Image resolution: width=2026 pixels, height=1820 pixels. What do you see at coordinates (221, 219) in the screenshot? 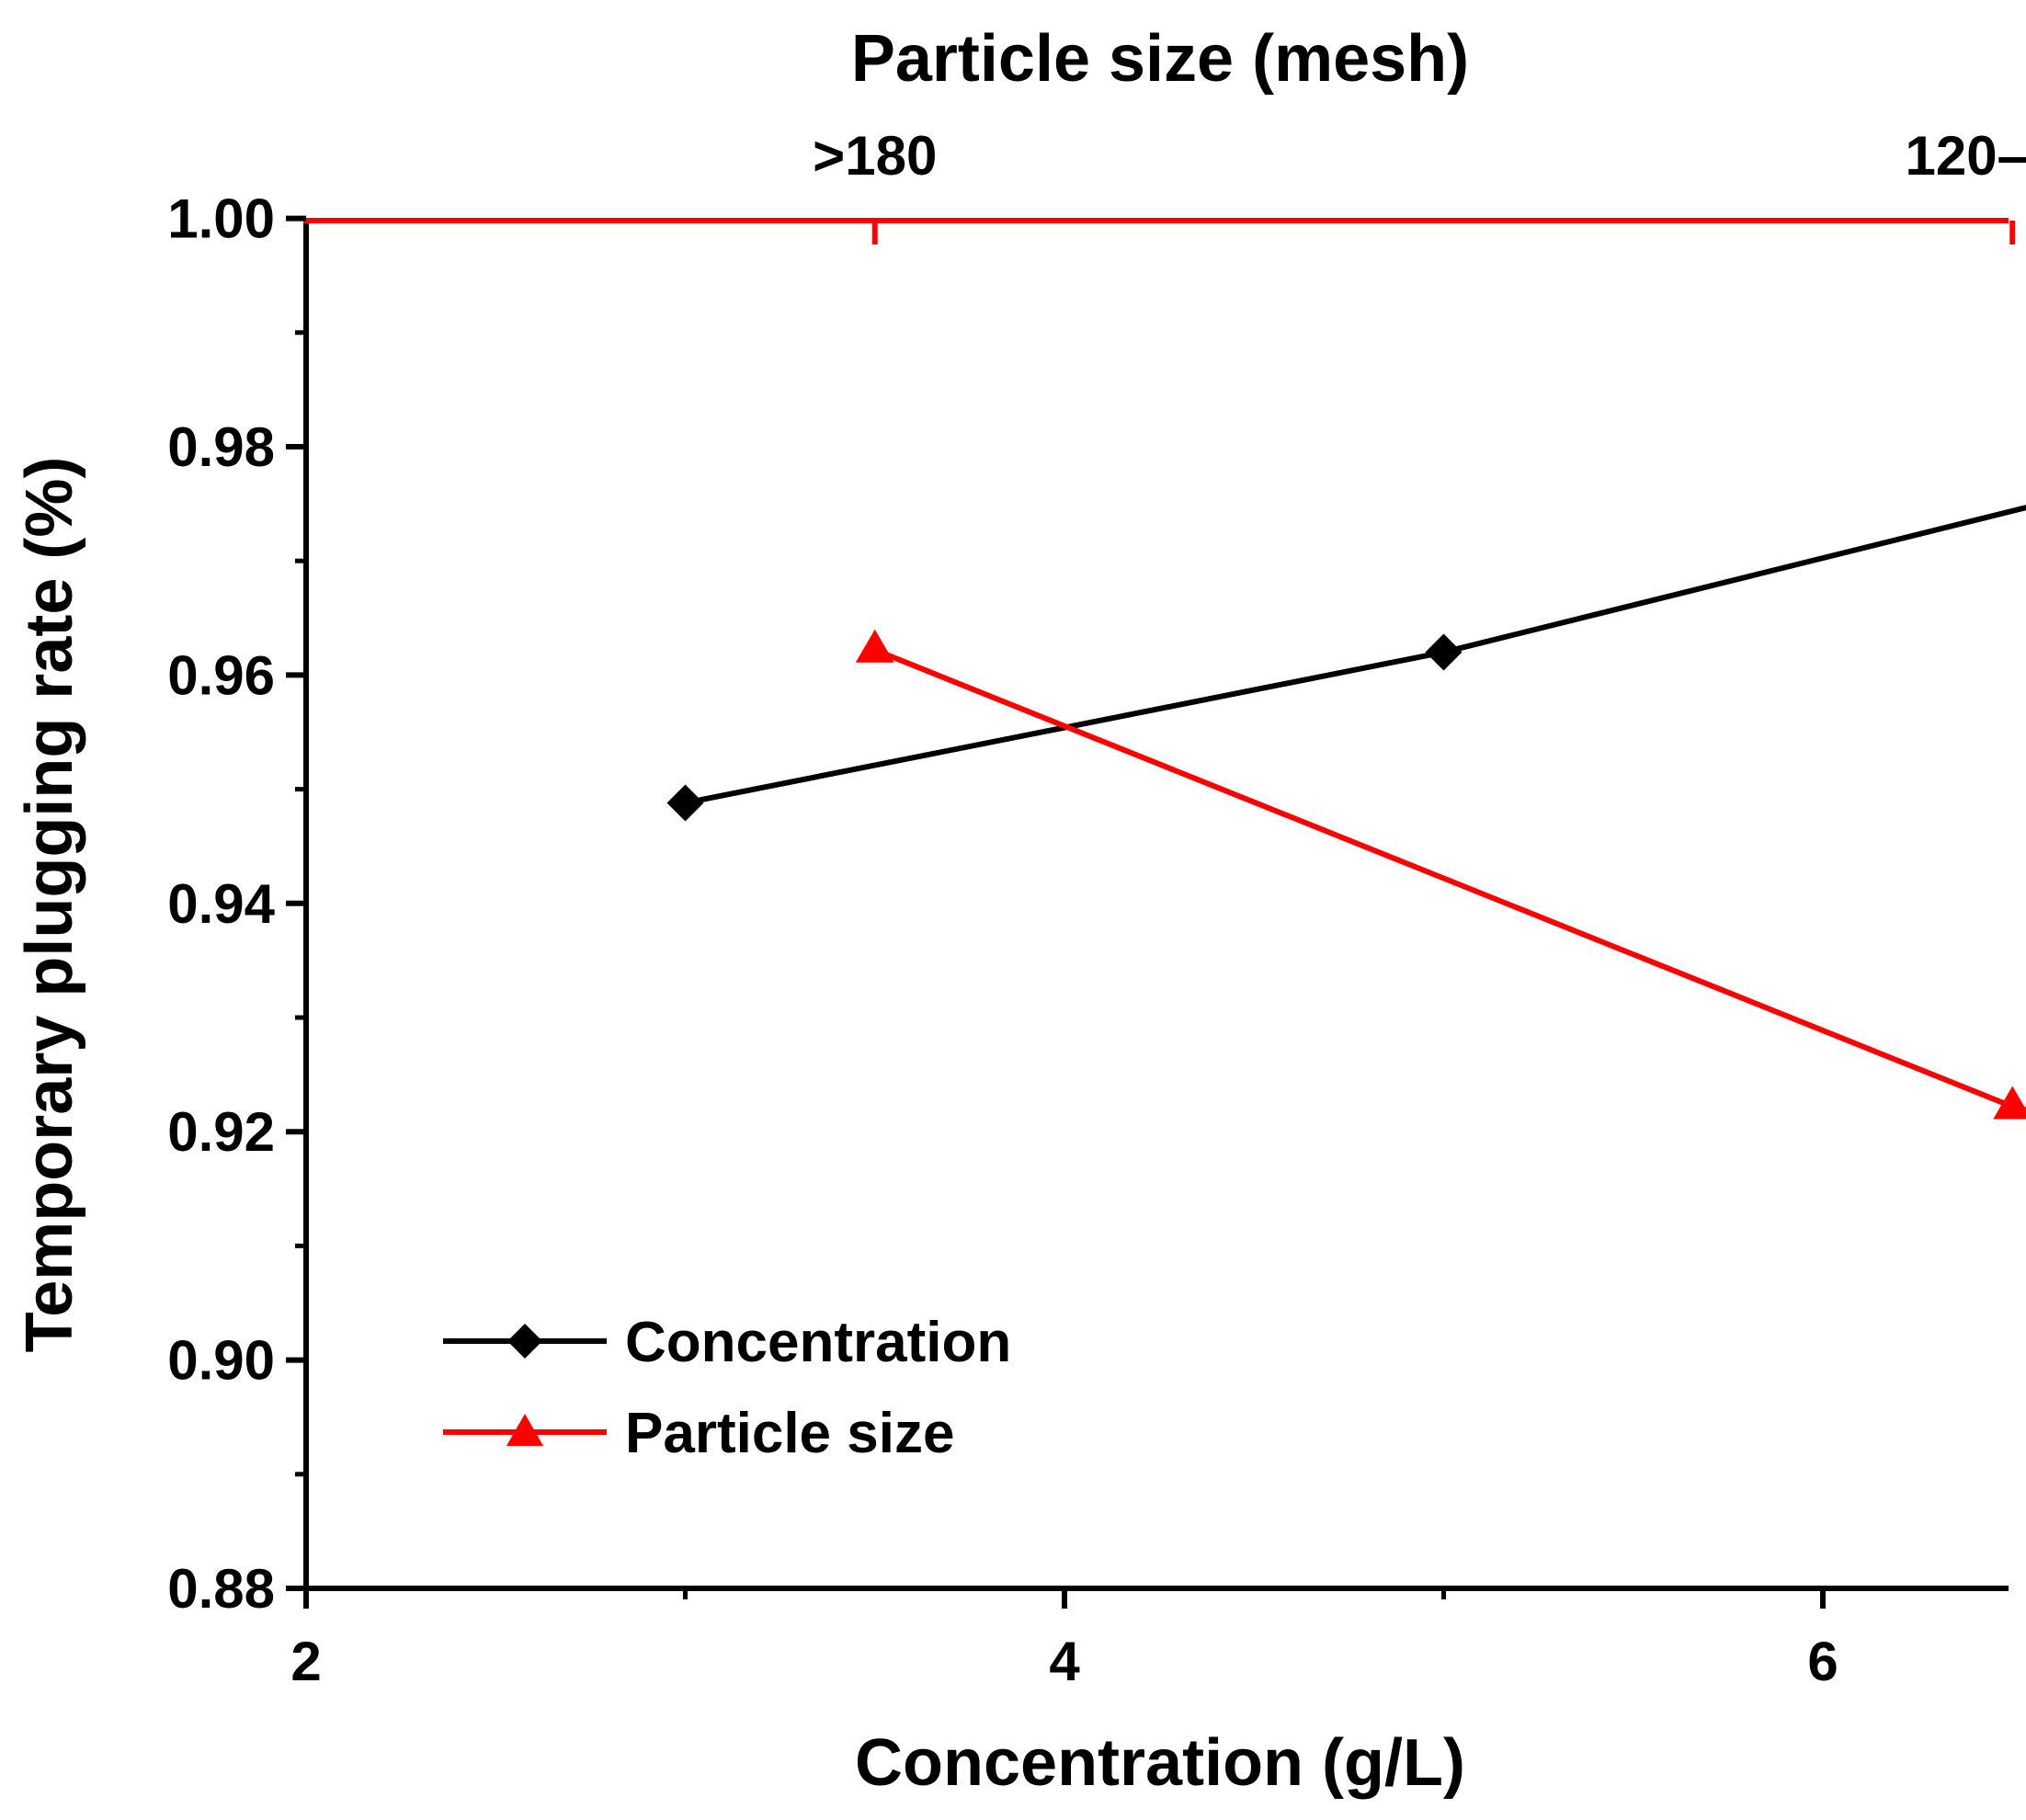
I see `y-tick-label: 1.00` at bounding box center [221, 219].